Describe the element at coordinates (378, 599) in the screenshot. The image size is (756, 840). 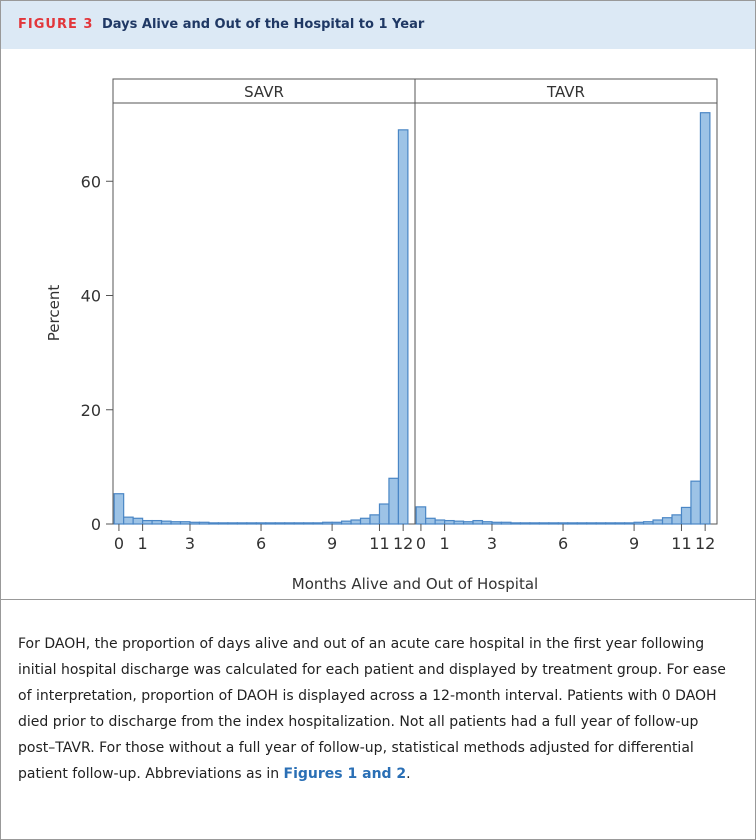
I see `separator` at that location.